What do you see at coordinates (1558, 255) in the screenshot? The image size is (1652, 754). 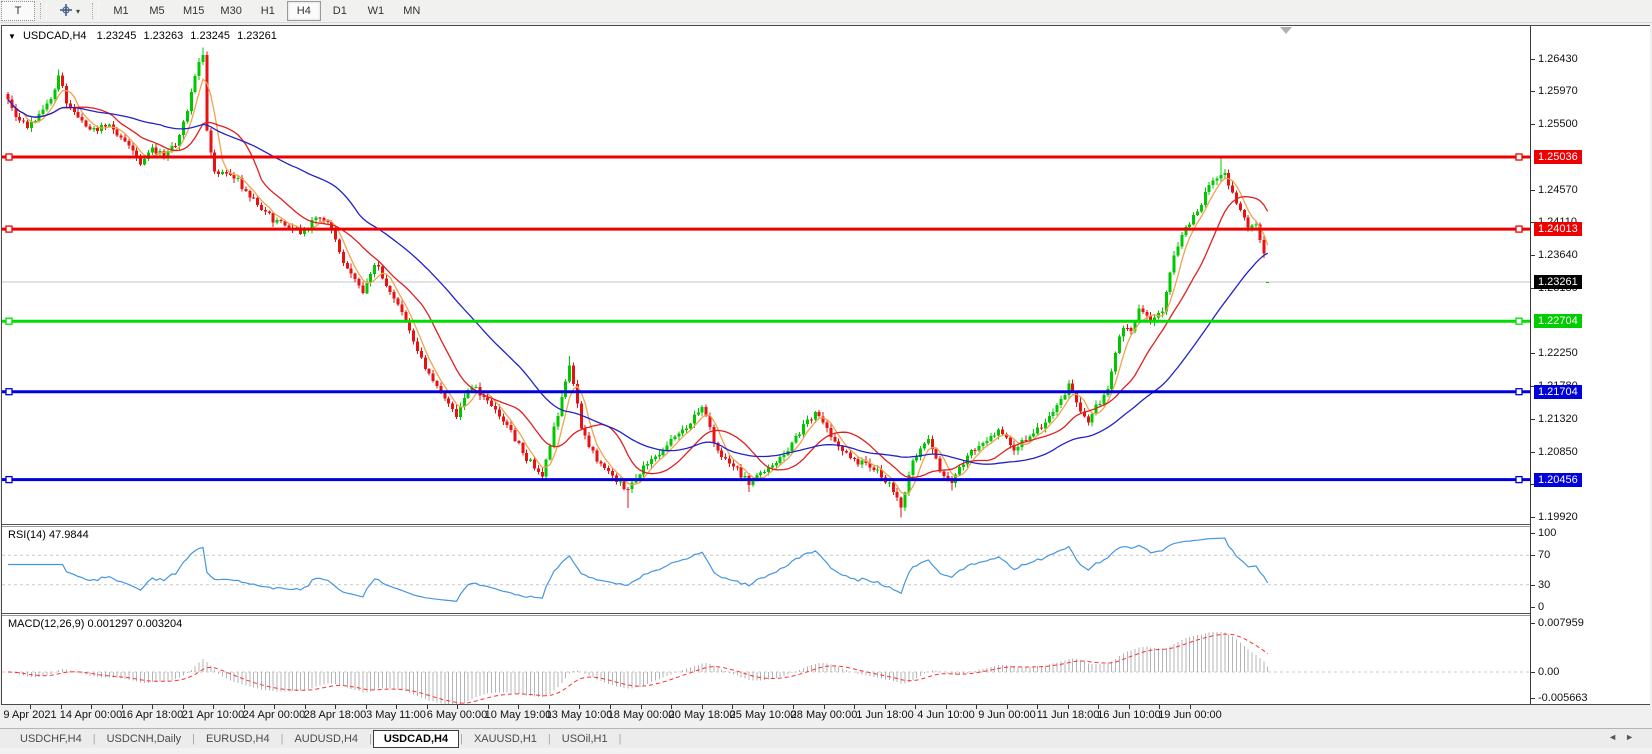 I see `price-tick-label: 1.23640` at bounding box center [1558, 255].